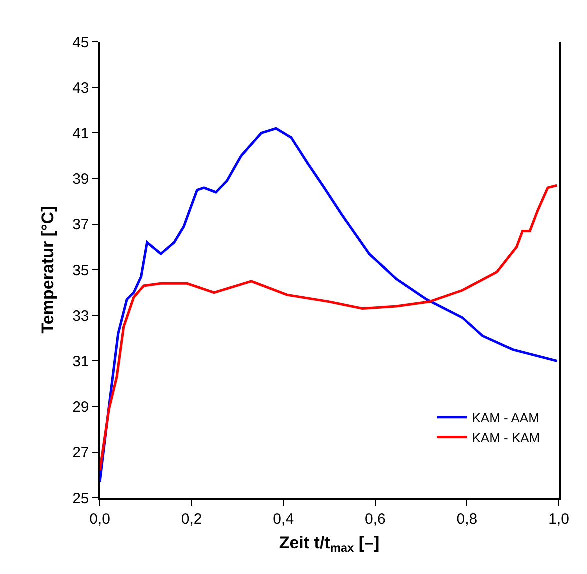  What do you see at coordinates (506, 438) in the screenshot?
I see `legend-label: KAM - KAM` at bounding box center [506, 438].